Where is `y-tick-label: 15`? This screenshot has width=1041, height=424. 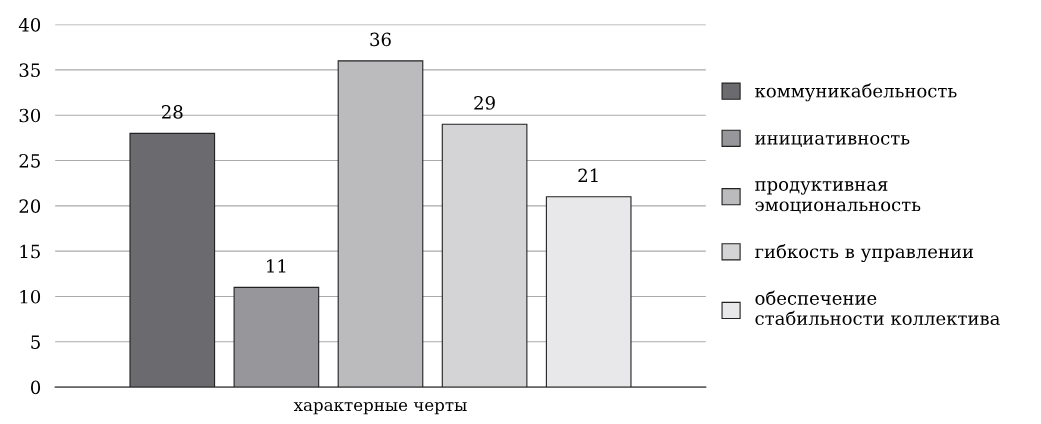
y-tick-label: 15 is located at coordinates (30, 251).